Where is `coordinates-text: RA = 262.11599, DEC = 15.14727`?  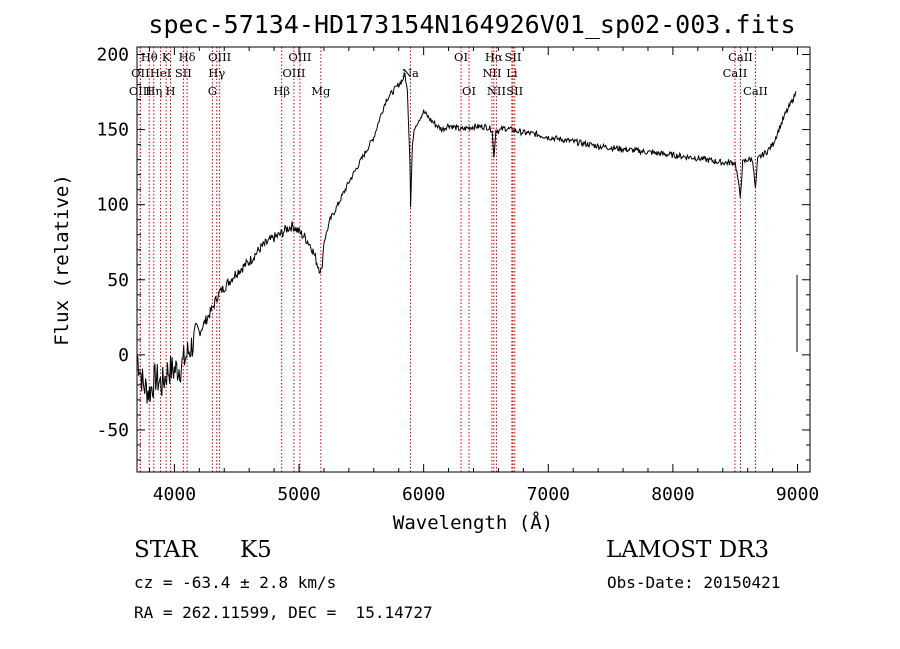
coordinates-text: RA = 262.11599, DEC = 15.14727 is located at coordinates (283, 612).